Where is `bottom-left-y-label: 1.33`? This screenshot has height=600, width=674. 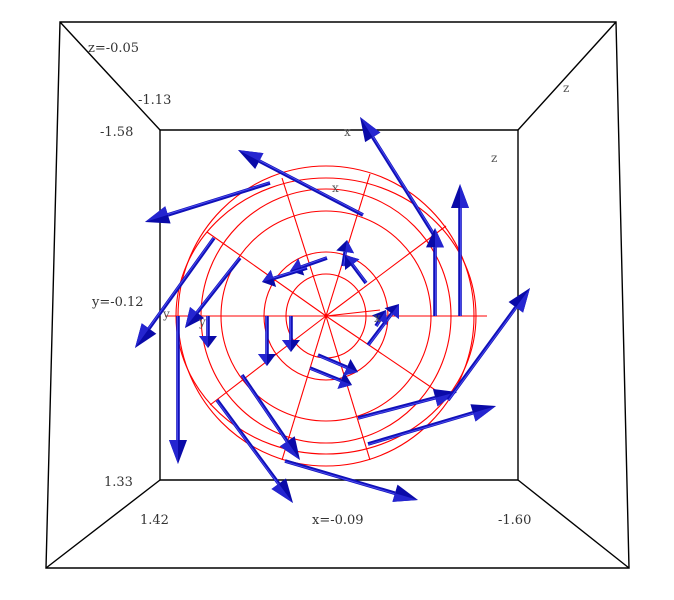 bottom-left-y-label: 1.33 is located at coordinates (118, 482).